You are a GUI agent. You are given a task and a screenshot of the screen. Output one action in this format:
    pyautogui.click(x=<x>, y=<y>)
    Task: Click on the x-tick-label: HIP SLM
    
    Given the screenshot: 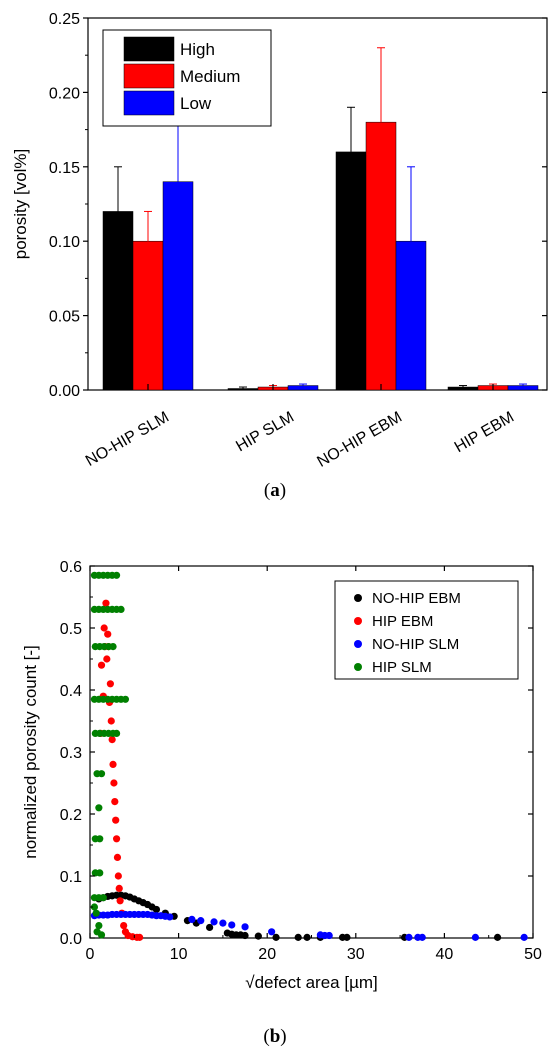 What is the action you would take?
    pyautogui.click(x=265, y=432)
    